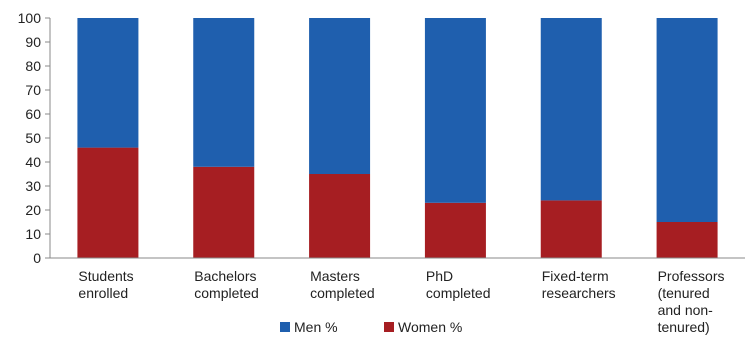  Describe the element at coordinates (684, 327) in the screenshot. I see `x-category-label: tenured)` at that location.